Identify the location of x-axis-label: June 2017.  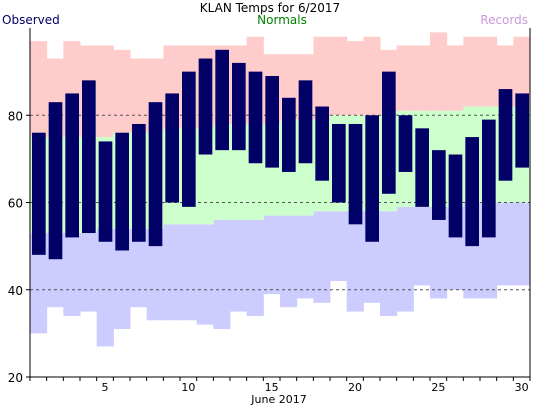
(278, 399).